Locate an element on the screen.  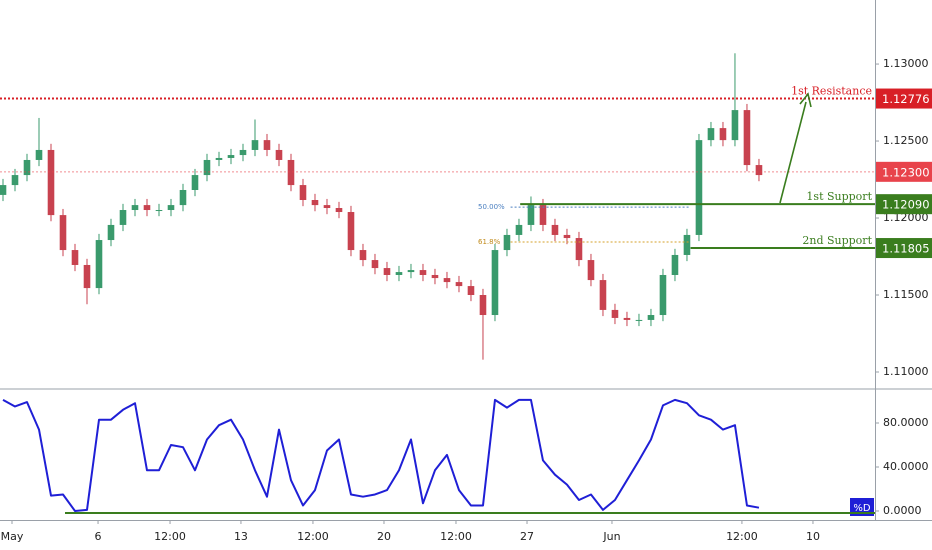
fib-label: 61.8% is located at coordinates (489, 242).